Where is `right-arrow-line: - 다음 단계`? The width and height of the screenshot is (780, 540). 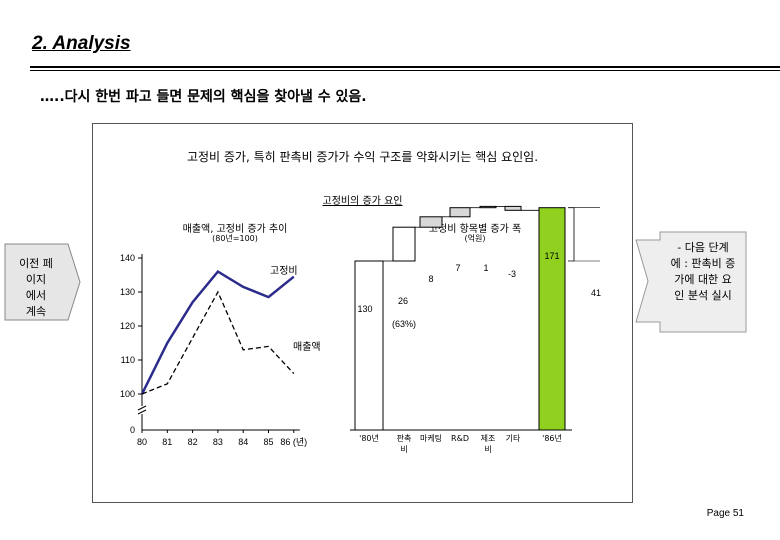 right-arrow-line: - 다음 단계 is located at coordinates (703, 247).